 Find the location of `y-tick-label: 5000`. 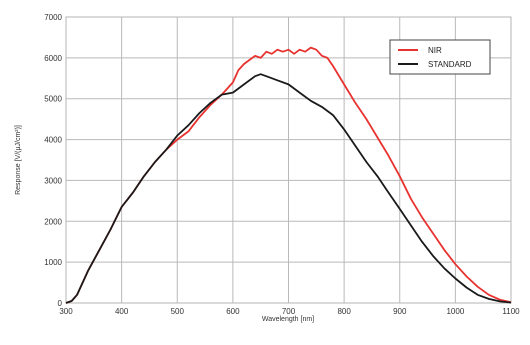

y-tick-label: 5000 is located at coordinates (53, 99).